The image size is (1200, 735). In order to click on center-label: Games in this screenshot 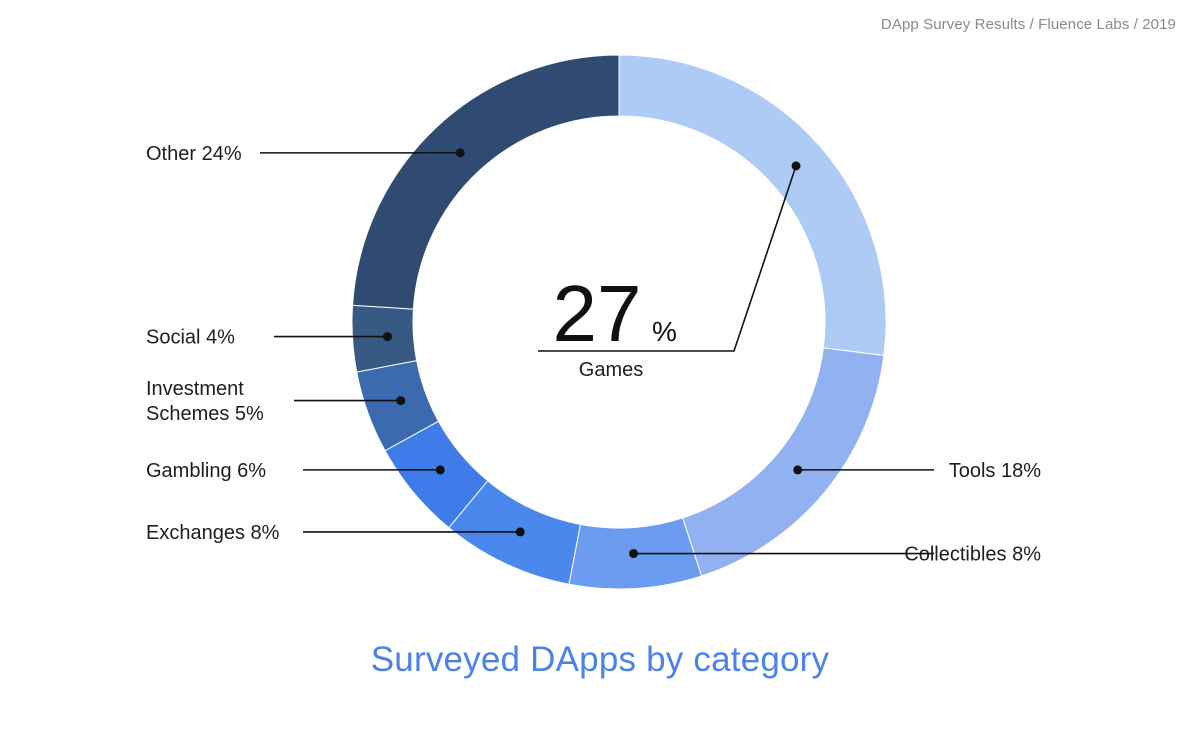, I will do `click(611, 370)`.